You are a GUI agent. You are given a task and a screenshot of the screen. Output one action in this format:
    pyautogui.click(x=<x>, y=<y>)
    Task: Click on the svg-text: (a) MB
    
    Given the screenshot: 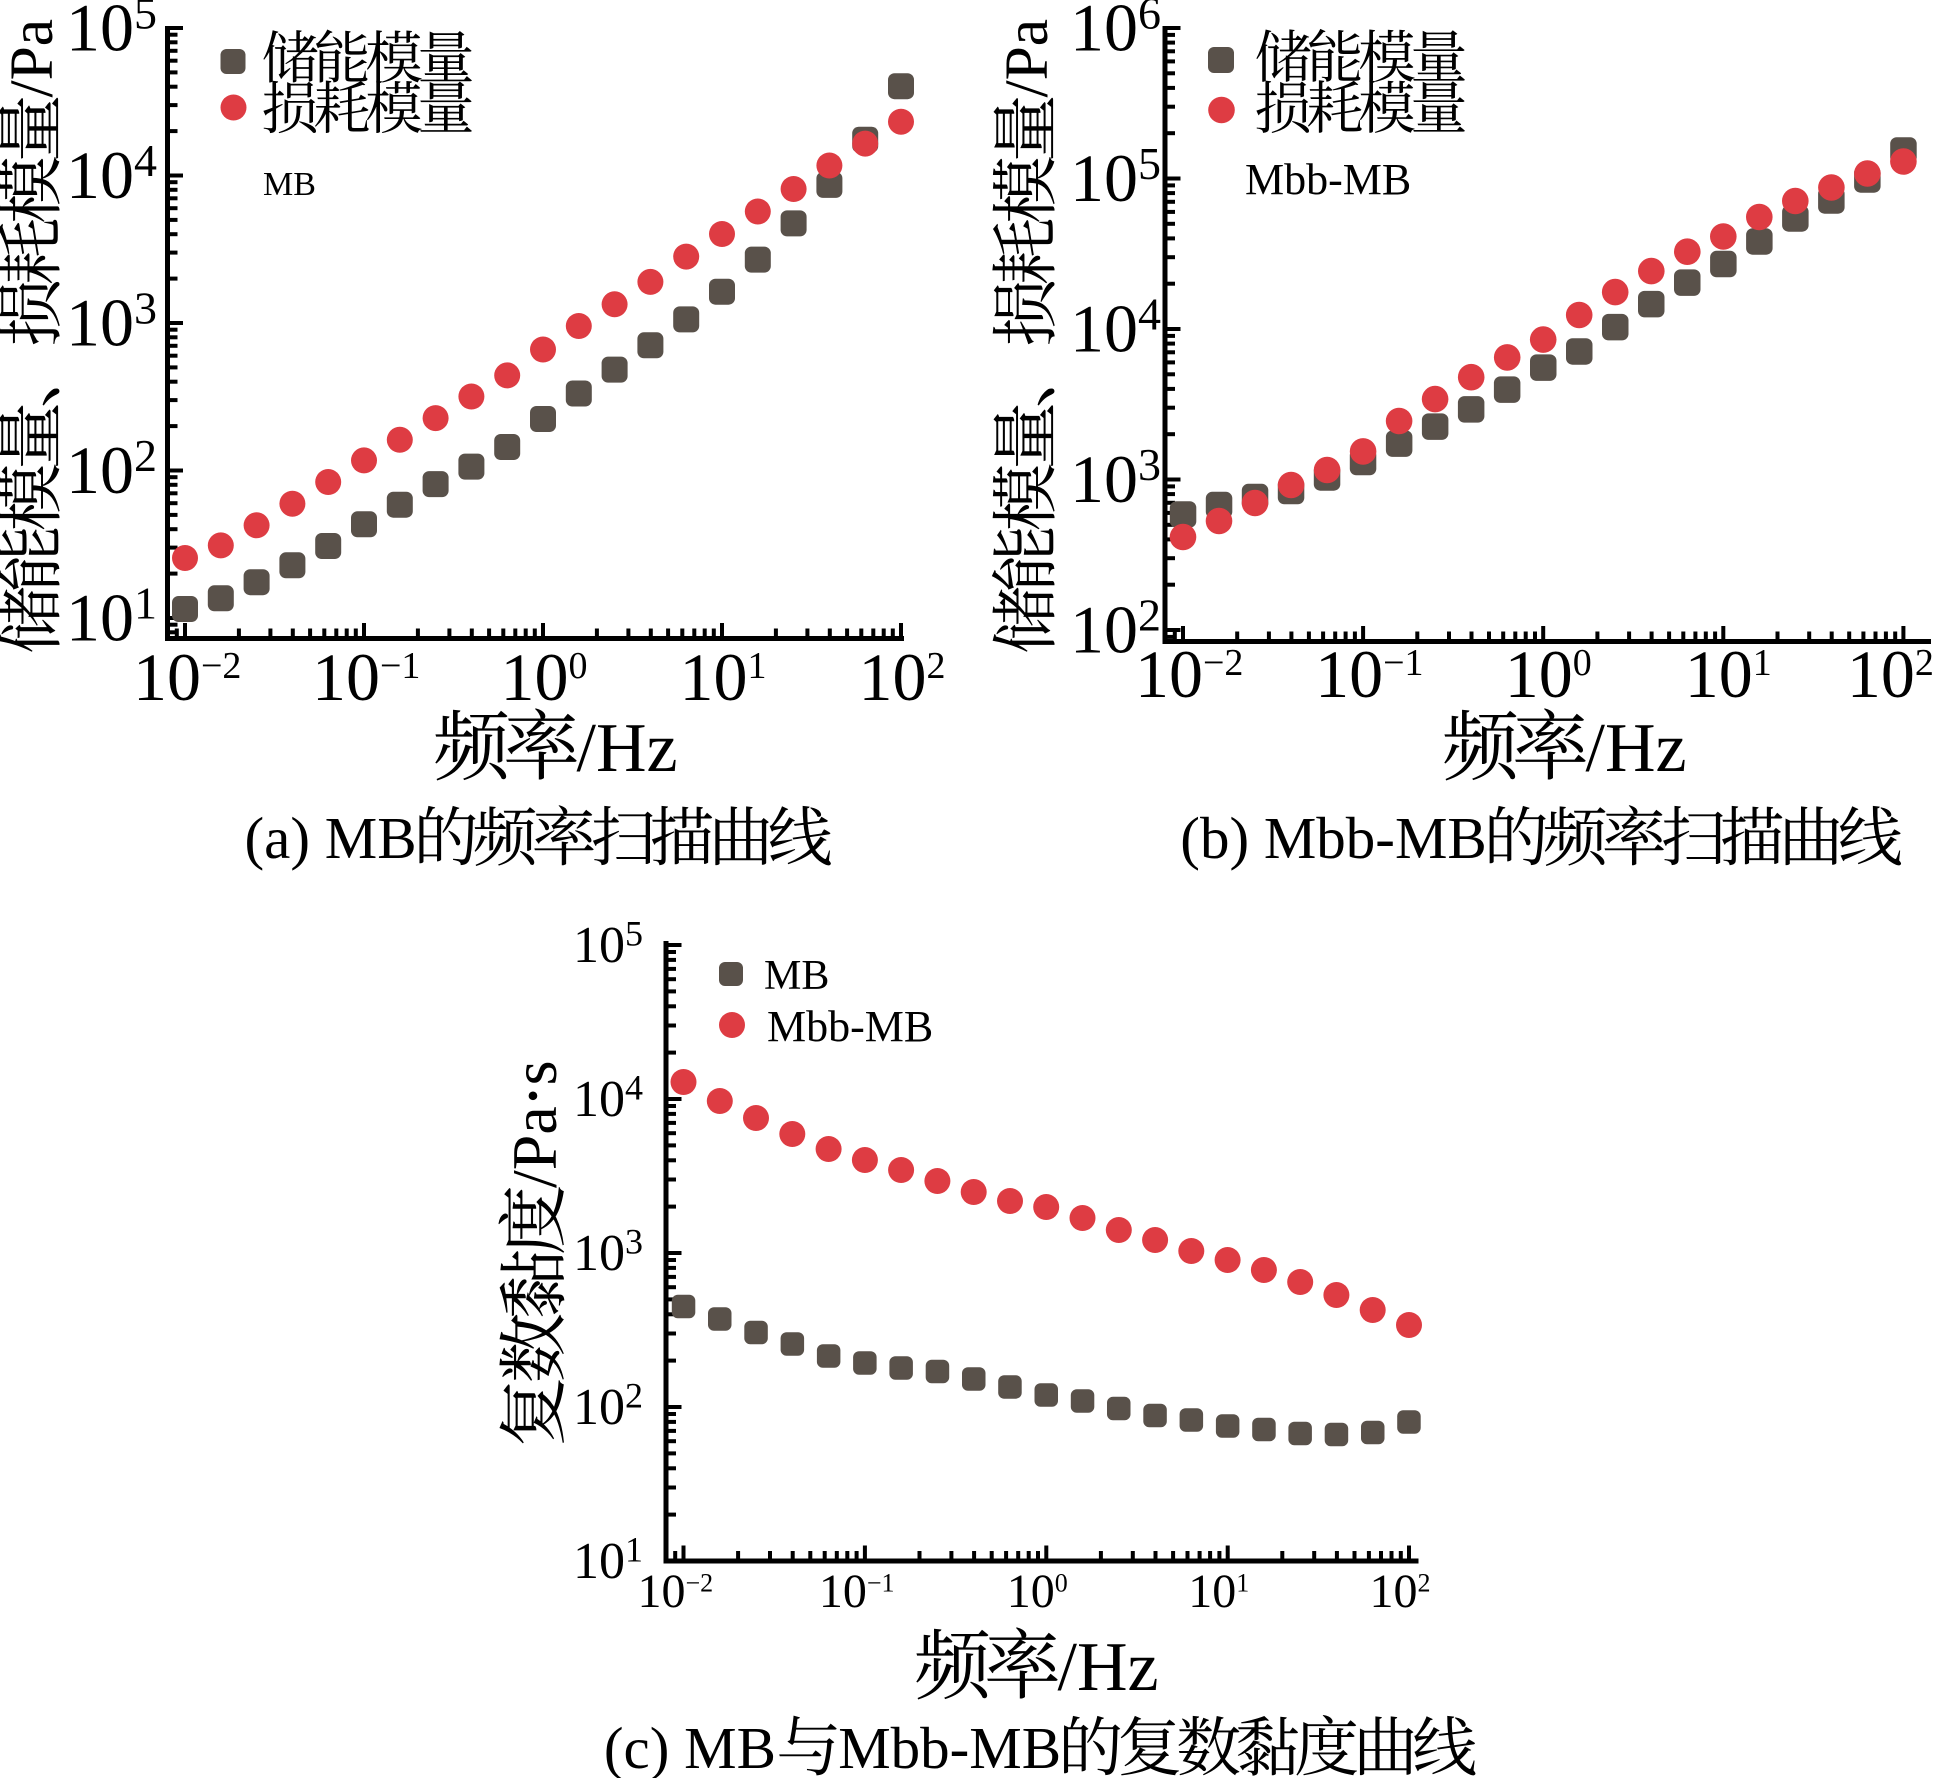 What is the action you would take?
    pyautogui.click(x=331, y=838)
    